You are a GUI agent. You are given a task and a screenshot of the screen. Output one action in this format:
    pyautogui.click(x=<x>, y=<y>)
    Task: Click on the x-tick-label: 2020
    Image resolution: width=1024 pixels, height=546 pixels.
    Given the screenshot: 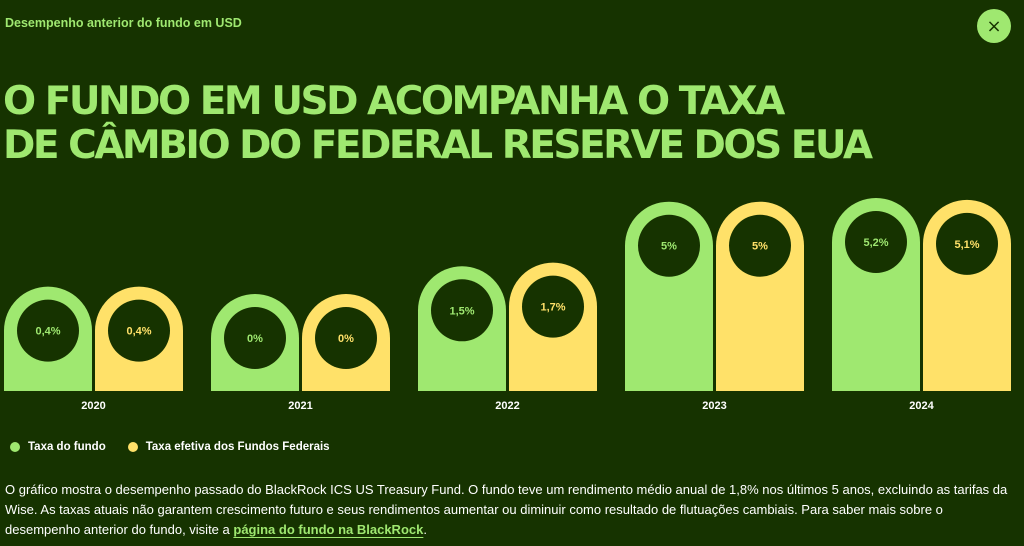 What is the action you would take?
    pyautogui.click(x=93, y=406)
    